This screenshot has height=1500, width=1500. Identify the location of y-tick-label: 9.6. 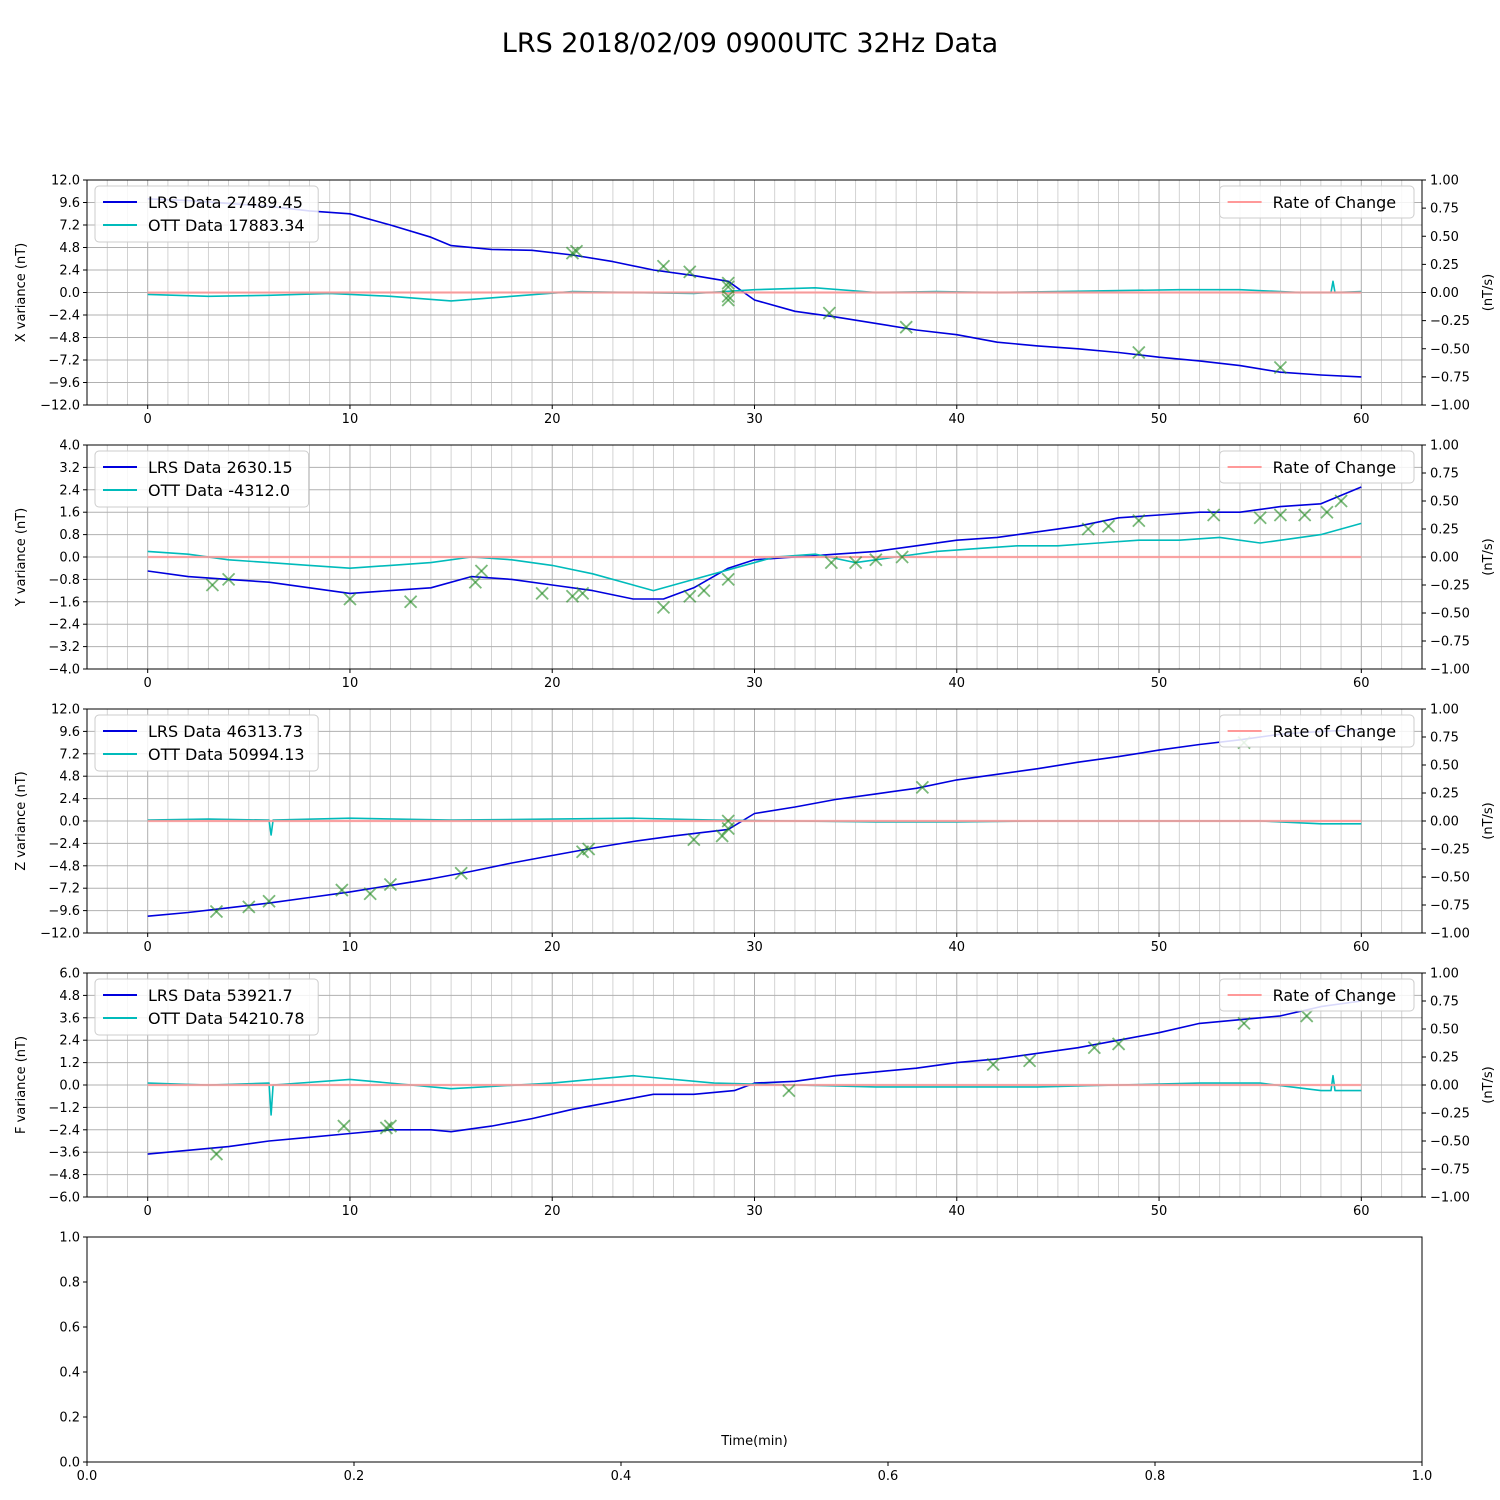
(69, 732).